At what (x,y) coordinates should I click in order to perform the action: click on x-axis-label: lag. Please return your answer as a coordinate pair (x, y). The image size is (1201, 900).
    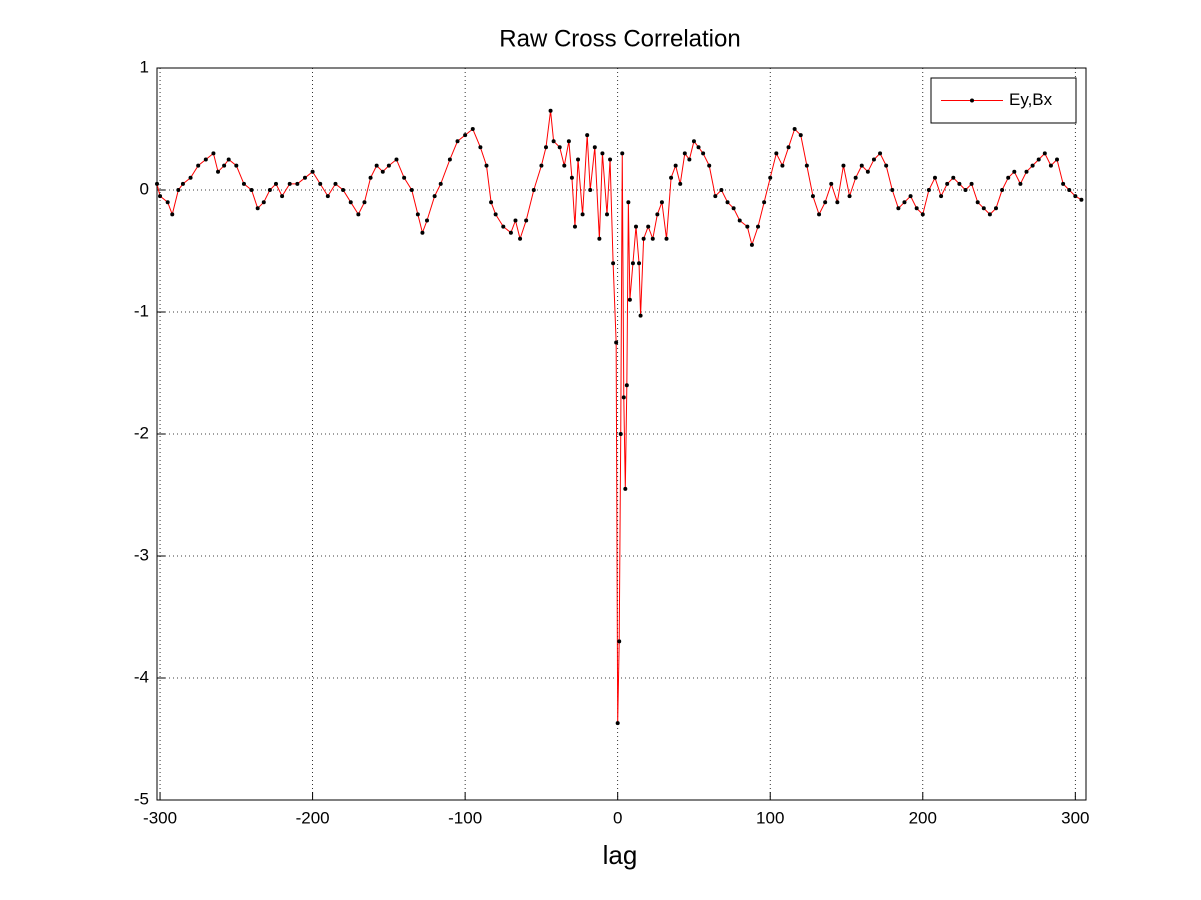
    Looking at the image, I should click on (620, 855).